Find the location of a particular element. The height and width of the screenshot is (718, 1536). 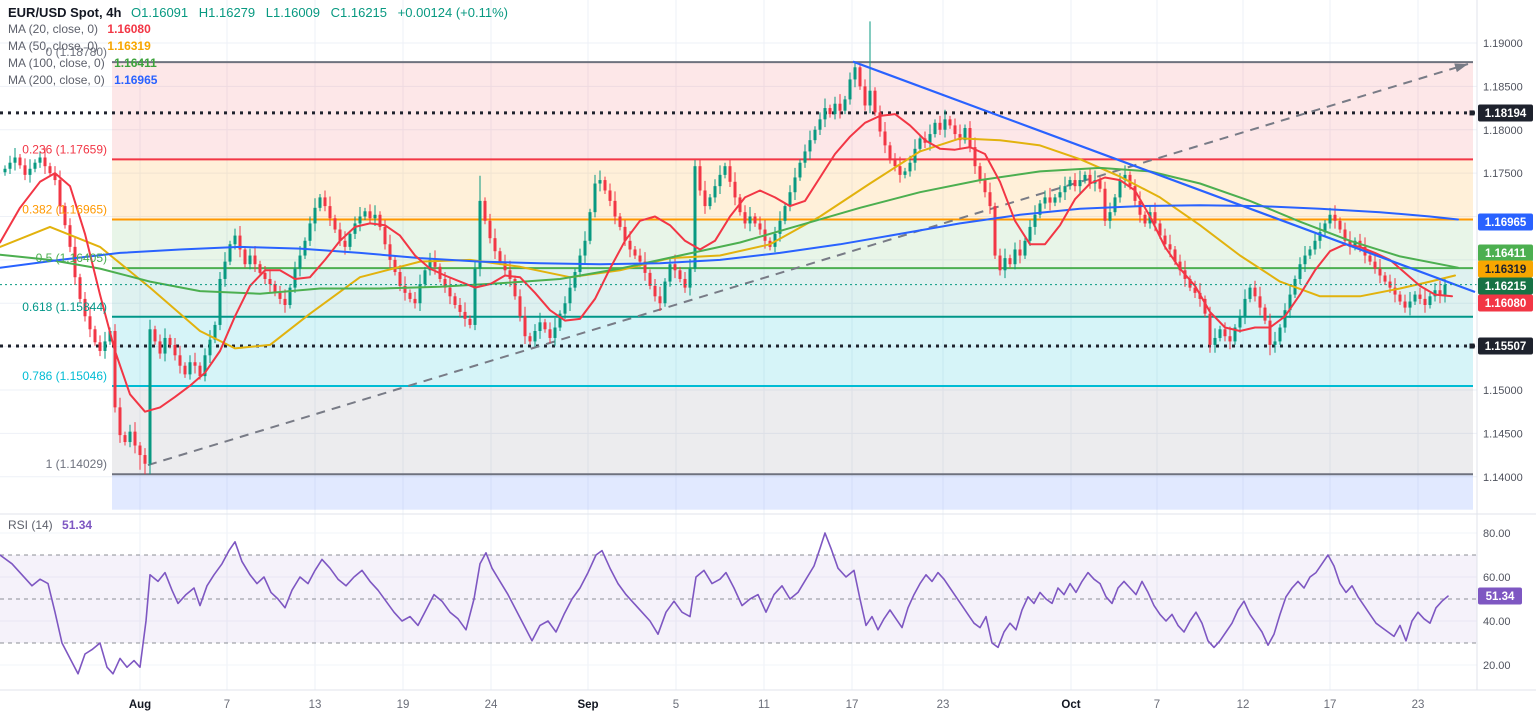

time-tick-label: Sep is located at coordinates (587, 705).